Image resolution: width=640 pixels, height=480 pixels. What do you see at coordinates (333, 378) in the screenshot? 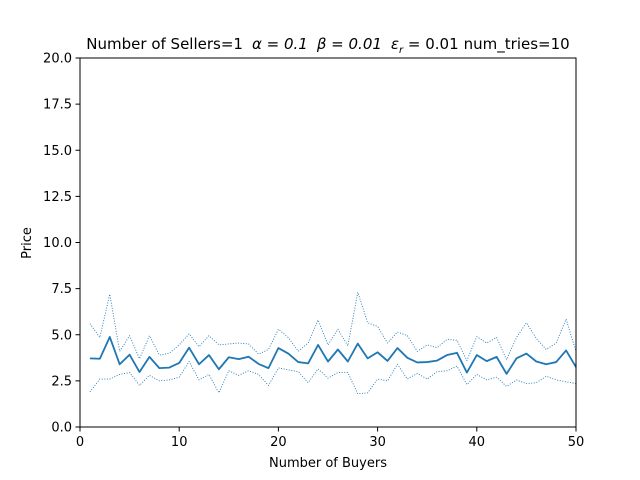
I see `series-line-lower` at bounding box center [333, 378].